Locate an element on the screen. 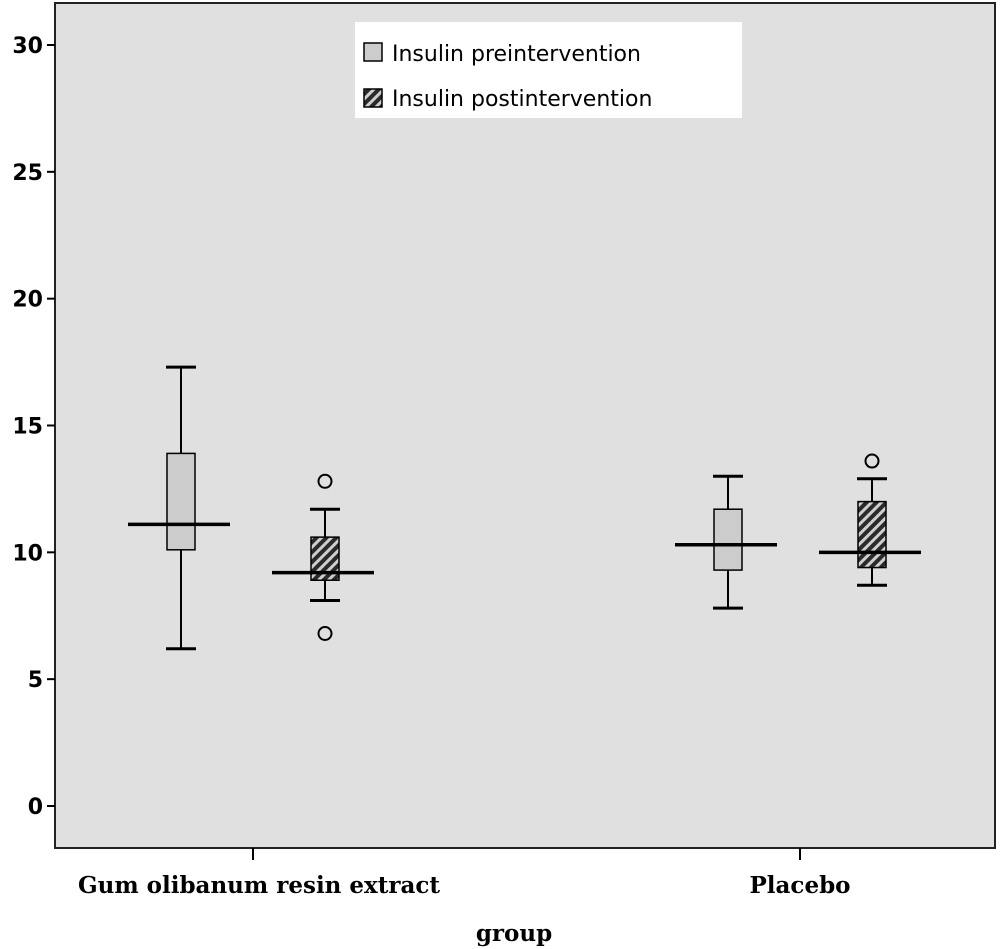 The width and height of the screenshot is (1000, 949). y-tick-label-0: 0 is located at coordinates (35, 807).